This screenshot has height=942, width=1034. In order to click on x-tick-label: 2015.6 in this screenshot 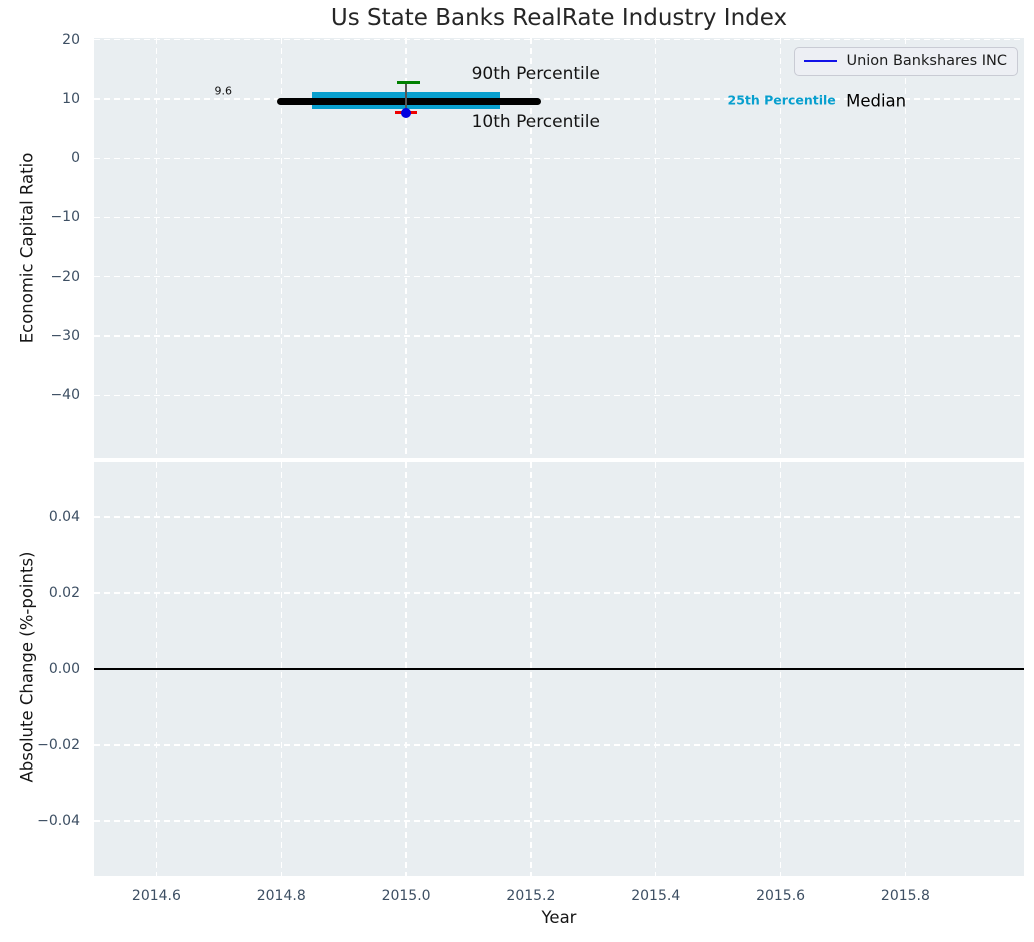, I will do `click(781, 896)`.